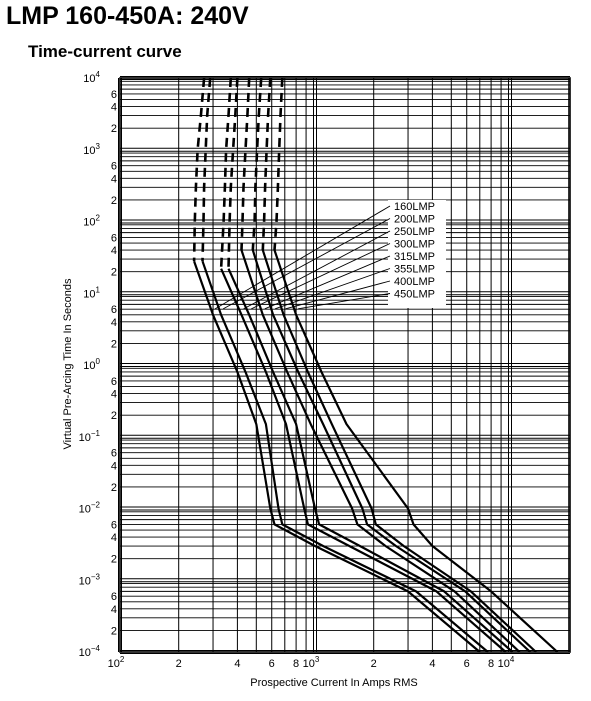 Image resolution: width=591 pixels, height=701 pixels. I want to click on legend-label-200LMP: 200LMP, so click(414, 220).